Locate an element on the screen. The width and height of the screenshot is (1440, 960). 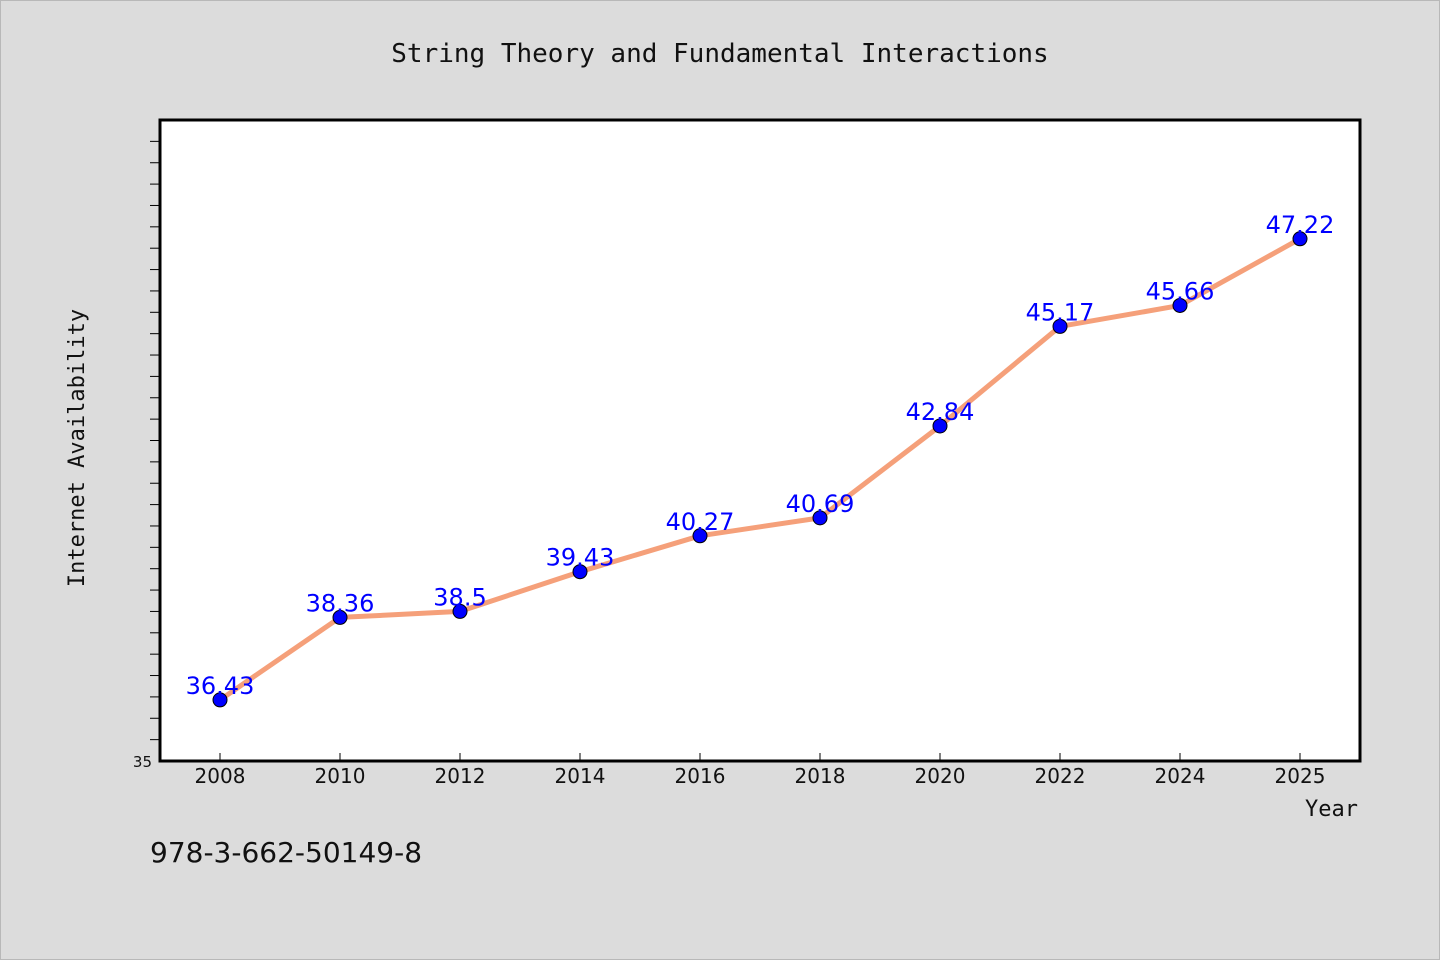
x-tick-label: 2012 is located at coordinates (460, 776).